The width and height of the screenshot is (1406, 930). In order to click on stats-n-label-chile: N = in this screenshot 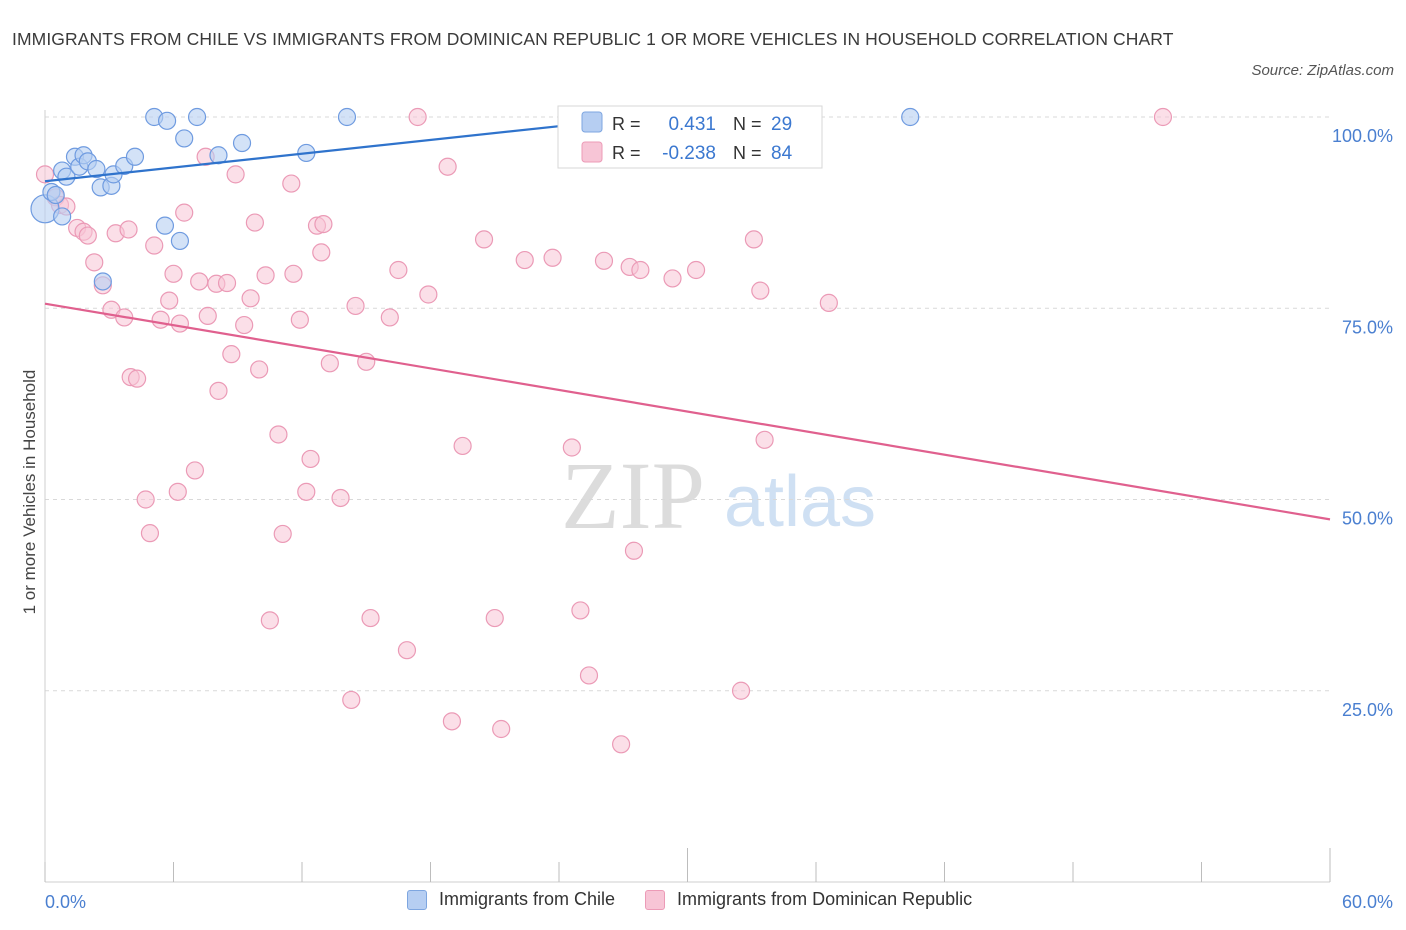, I will do `click(747, 124)`.